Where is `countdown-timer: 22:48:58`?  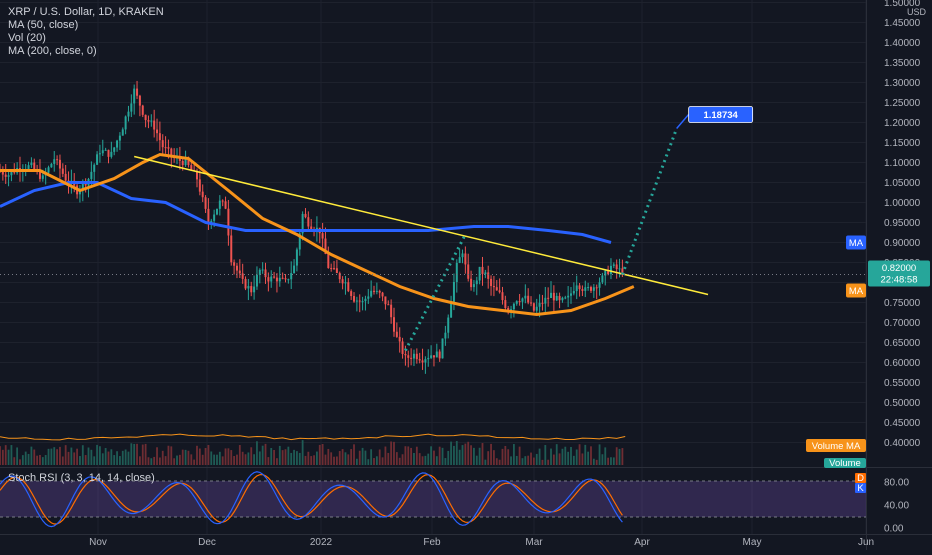
countdown-timer: 22:48:58 is located at coordinates (899, 280).